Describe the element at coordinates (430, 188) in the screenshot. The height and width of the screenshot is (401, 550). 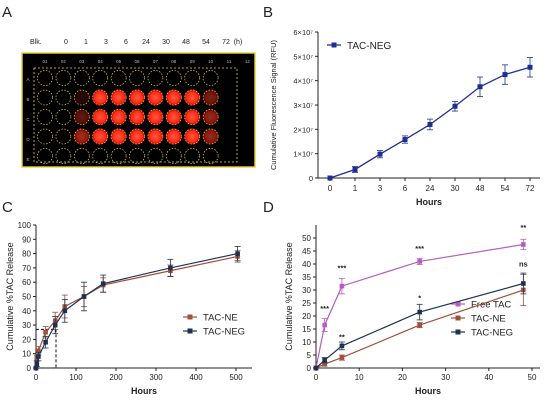
I see `x-tick-label: 24` at that location.